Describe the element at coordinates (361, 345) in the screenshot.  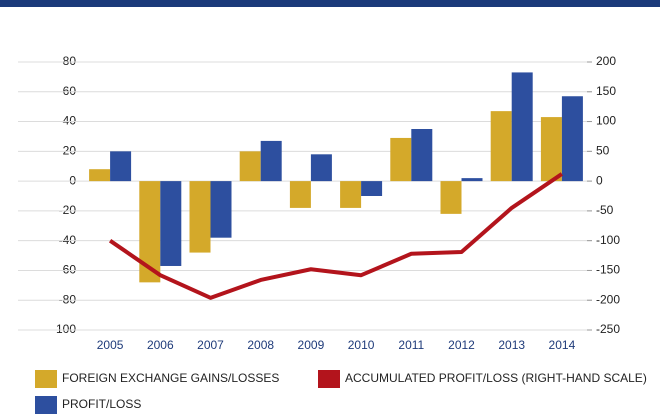
I see `x-tick-label: 2010` at that location.